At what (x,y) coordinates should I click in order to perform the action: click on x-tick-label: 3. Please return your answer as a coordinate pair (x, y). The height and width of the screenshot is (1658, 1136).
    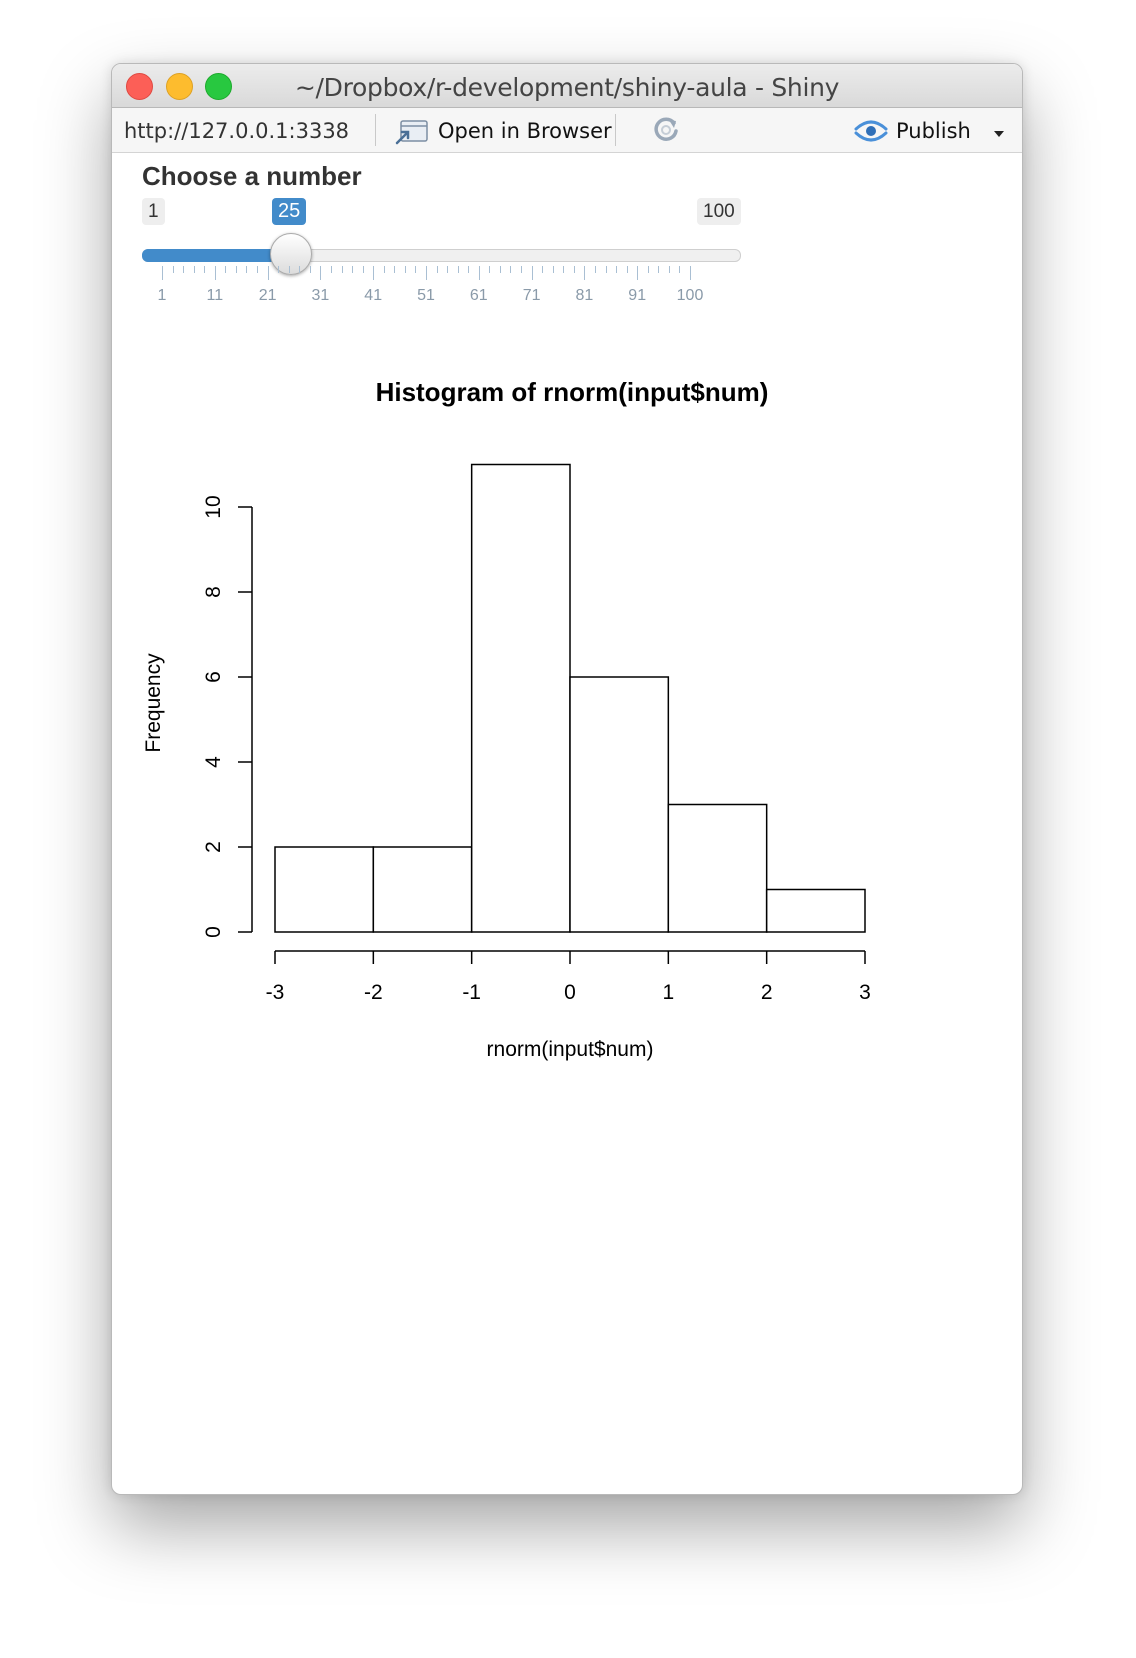
    Looking at the image, I should click on (865, 992).